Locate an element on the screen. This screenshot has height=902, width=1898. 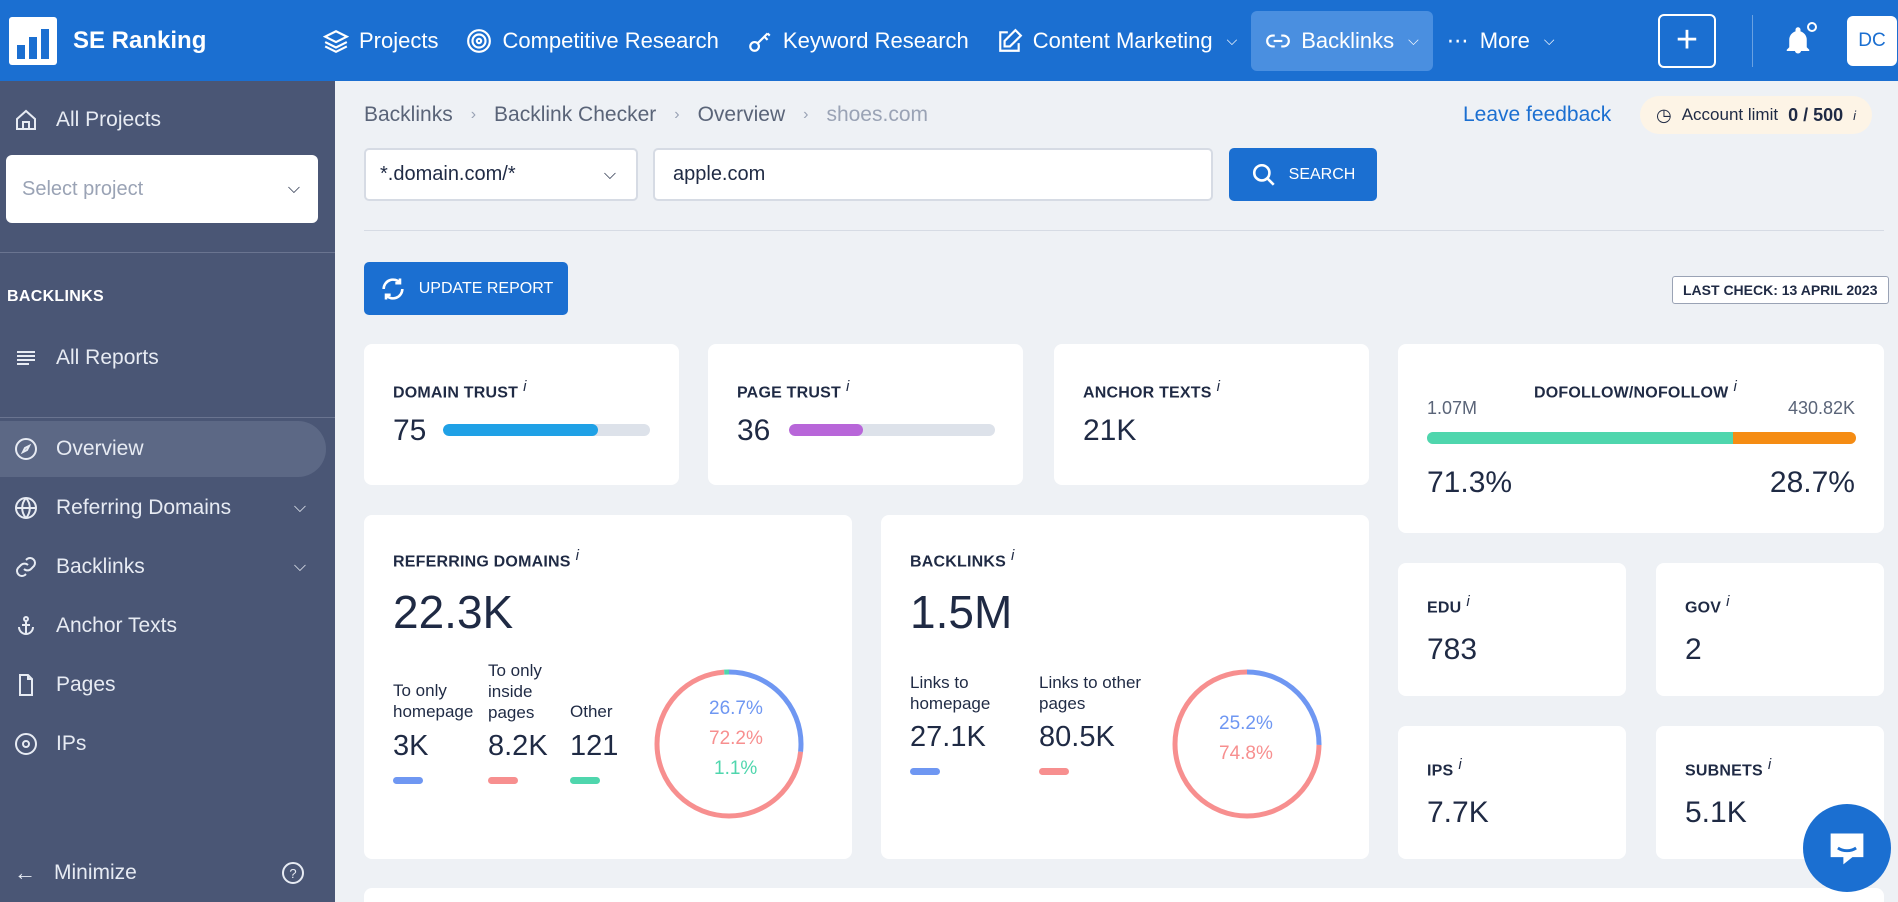
dofollow-bar is located at coordinates (1641, 438).